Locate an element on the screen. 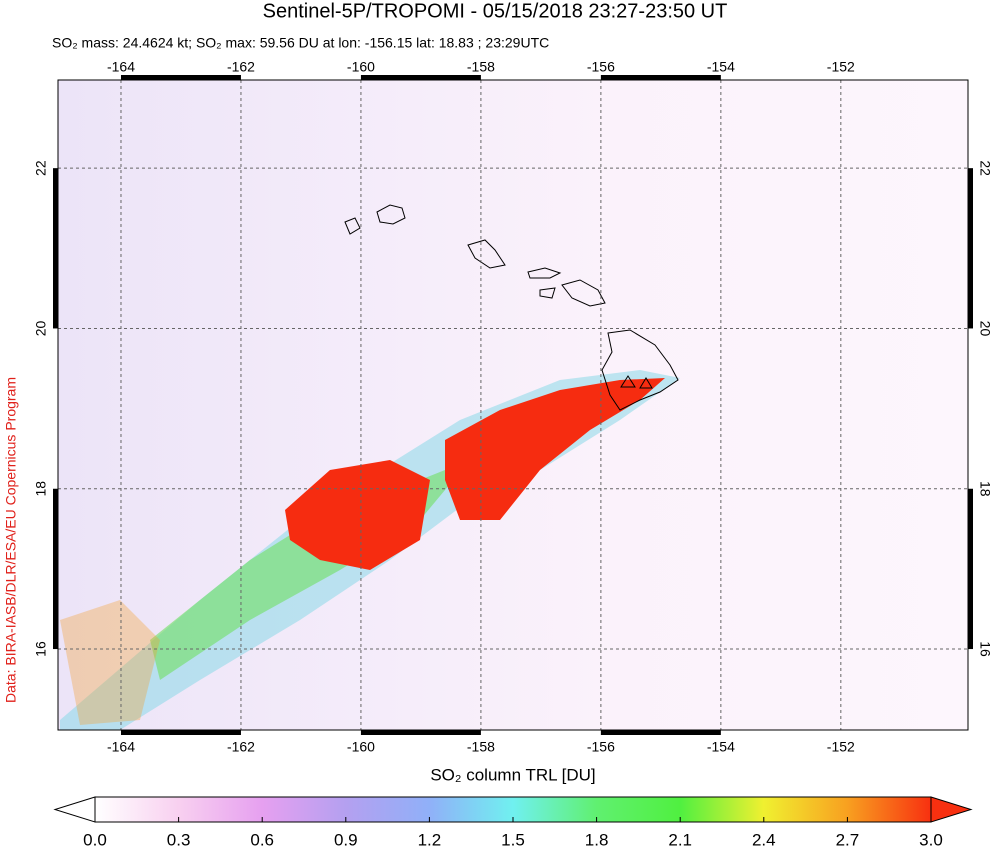 The height and width of the screenshot is (853, 991). coastlines is located at coordinates (511, 307).